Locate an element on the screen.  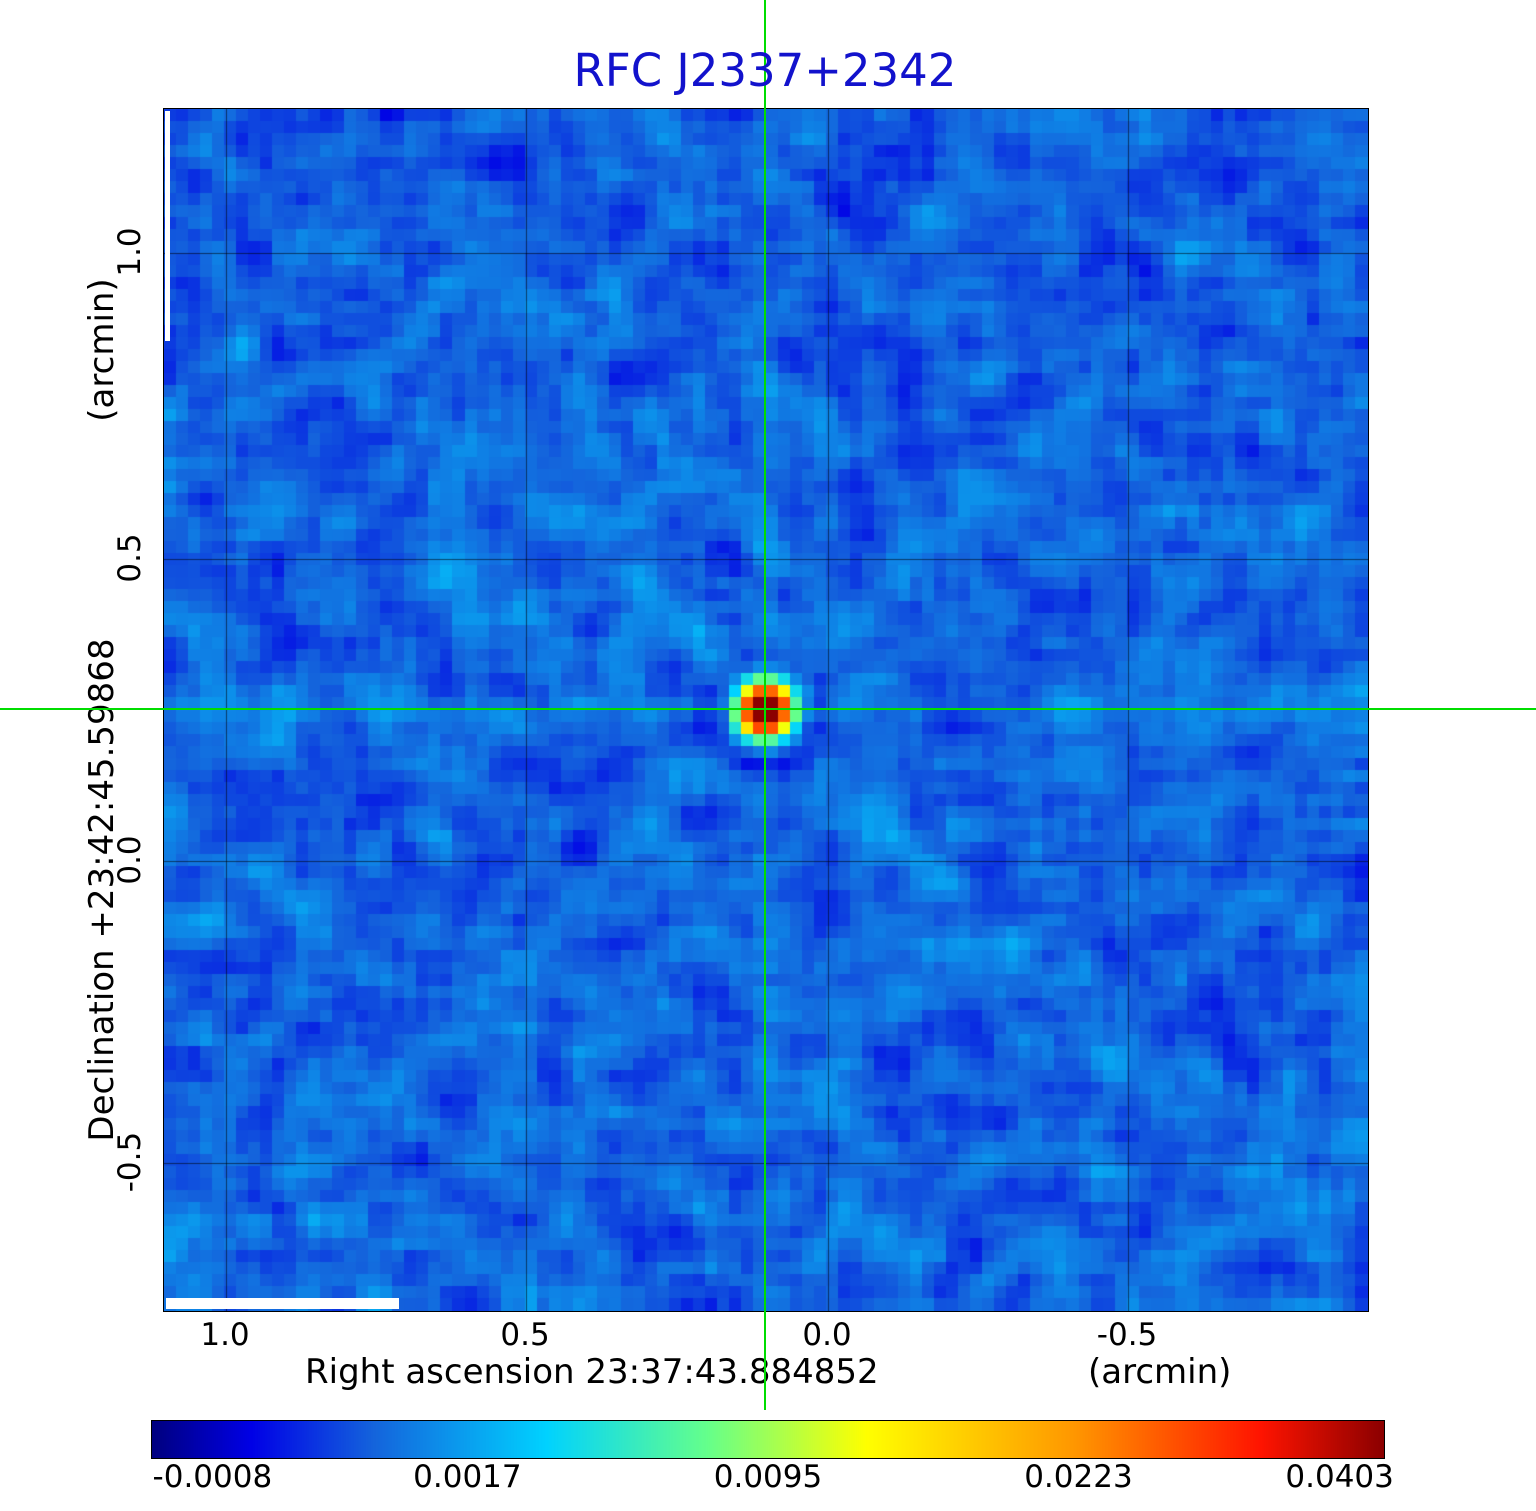
x-axis-tick-label: 1.0 is located at coordinates (225, 1335).